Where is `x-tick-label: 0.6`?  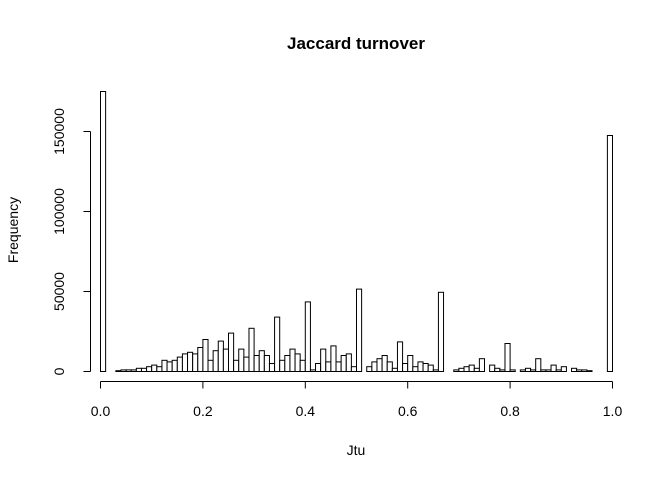
x-tick-label: 0.6 is located at coordinates (408, 411).